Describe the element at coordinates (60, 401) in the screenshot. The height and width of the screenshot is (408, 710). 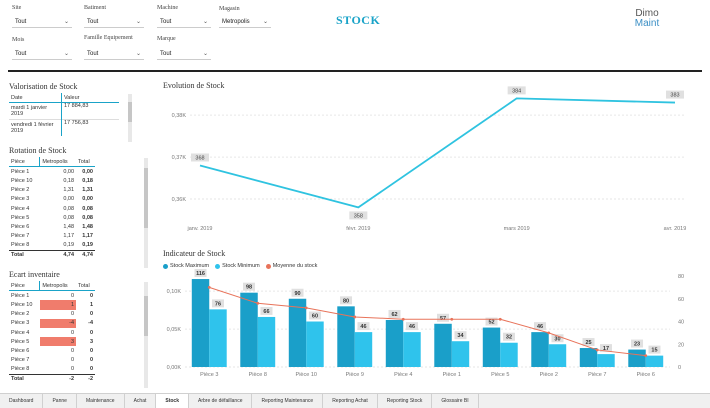
I see `tab-panne: Panne` at that location.